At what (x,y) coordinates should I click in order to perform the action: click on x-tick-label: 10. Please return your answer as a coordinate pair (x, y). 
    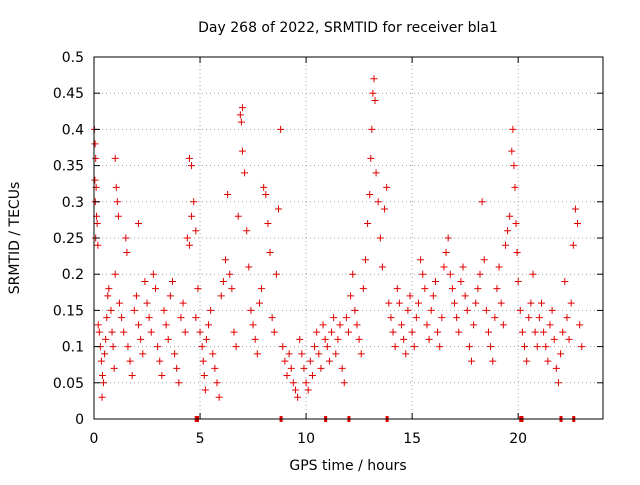
    Looking at the image, I should click on (306, 439).